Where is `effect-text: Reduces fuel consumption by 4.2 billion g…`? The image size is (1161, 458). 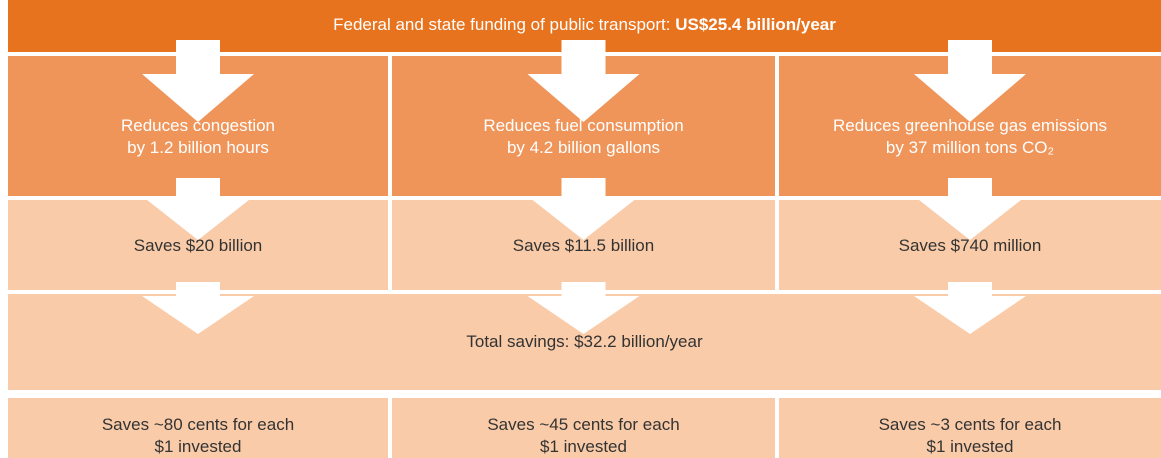
effect-text: Reduces fuel consumption by 4.2 billion g… is located at coordinates (583, 137).